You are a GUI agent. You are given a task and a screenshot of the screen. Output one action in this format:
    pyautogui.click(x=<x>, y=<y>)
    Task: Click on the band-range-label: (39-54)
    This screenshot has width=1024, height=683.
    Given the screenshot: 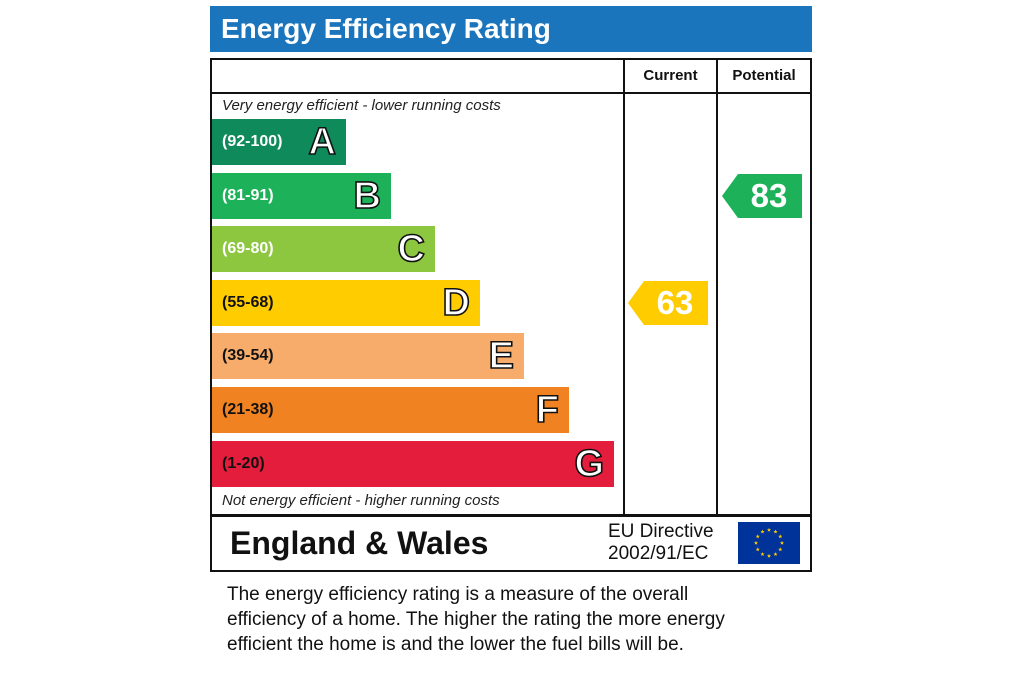 What is the action you would take?
    pyautogui.click(x=248, y=355)
    